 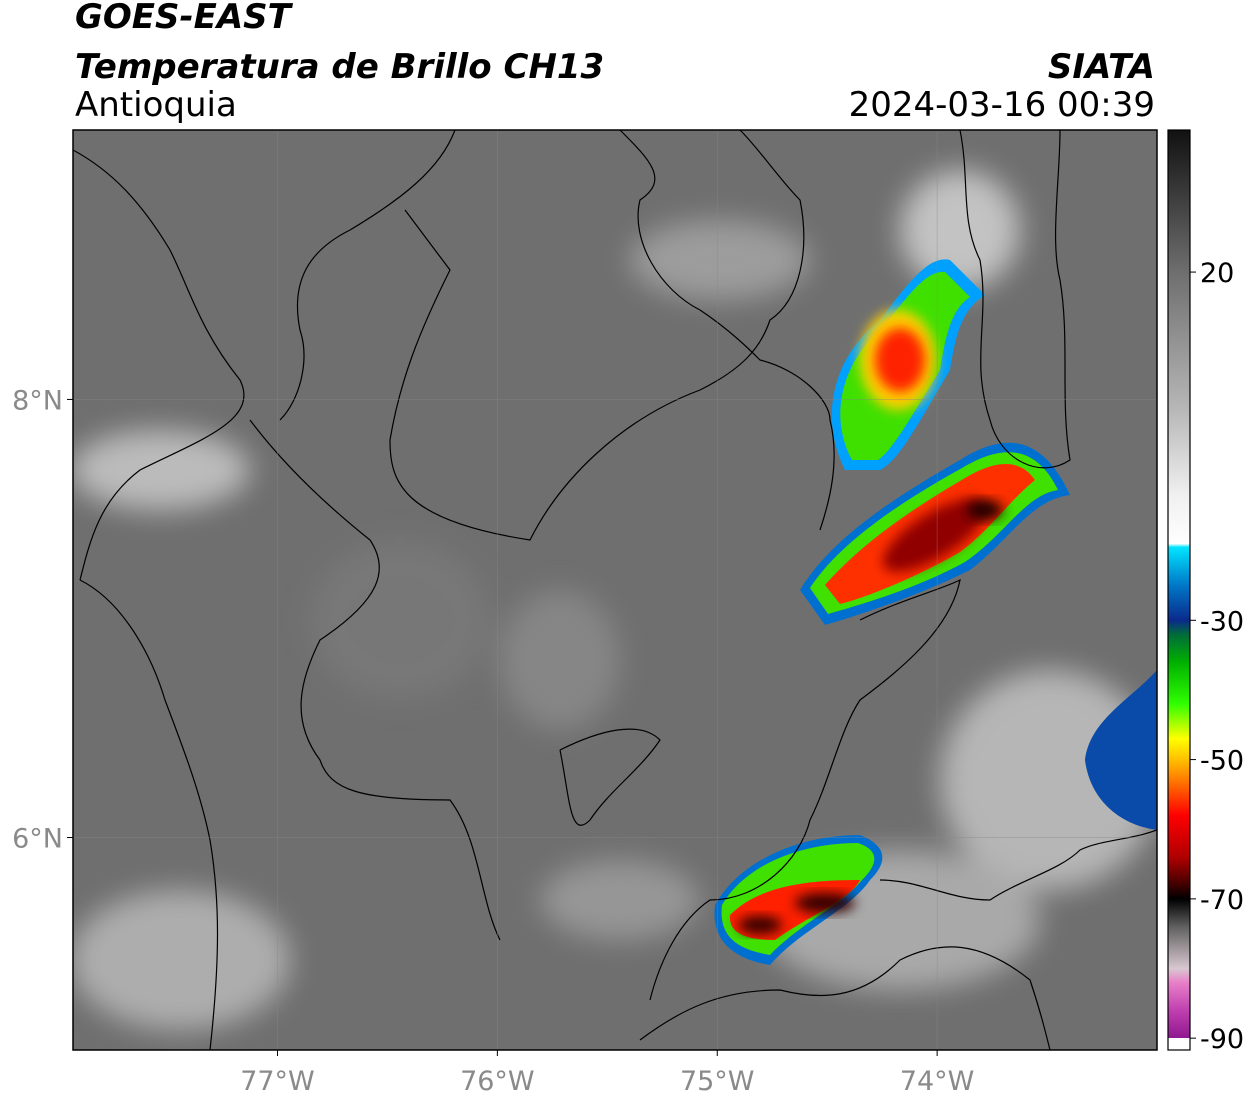 What do you see at coordinates (717, 1081) in the screenshot?
I see `x-tick-label: 75°W` at bounding box center [717, 1081].